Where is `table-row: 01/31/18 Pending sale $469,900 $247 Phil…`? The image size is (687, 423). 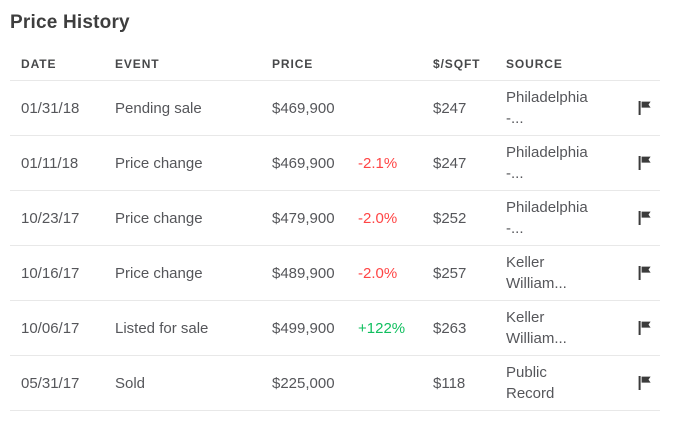 table-row: 01/31/18 Pending sale $469,900 $247 Phil… is located at coordinates (335, 108).